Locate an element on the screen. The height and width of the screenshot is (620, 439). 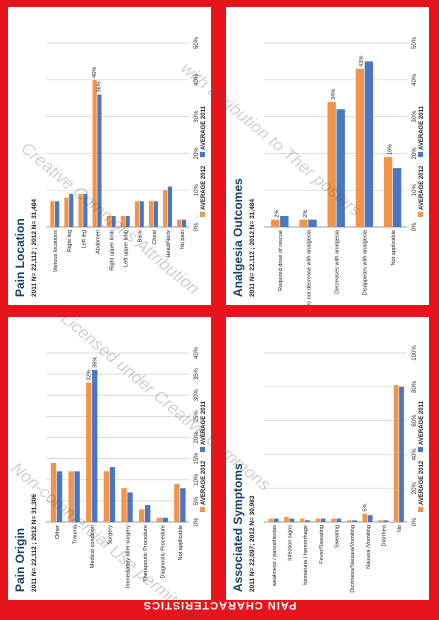
pain-origin-category-label: Other is located at coordinates (58, 532).